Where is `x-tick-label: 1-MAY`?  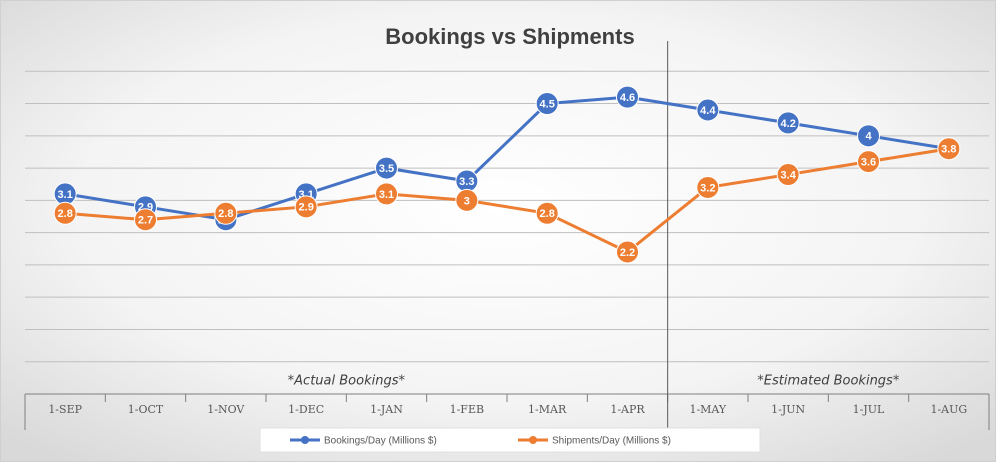
x-tick-label: 1-MAY is located at coordinates (707, 409).